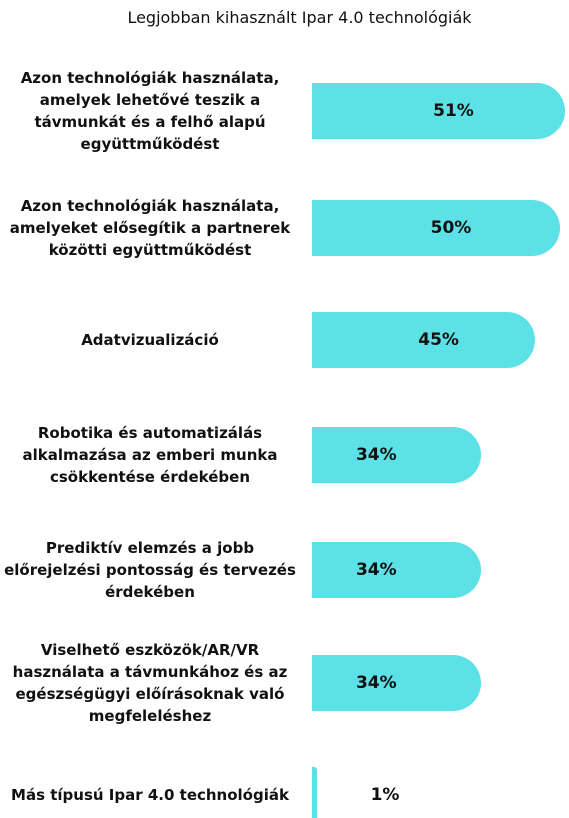  I want to click on value-label: 45%, so click(438, 340).